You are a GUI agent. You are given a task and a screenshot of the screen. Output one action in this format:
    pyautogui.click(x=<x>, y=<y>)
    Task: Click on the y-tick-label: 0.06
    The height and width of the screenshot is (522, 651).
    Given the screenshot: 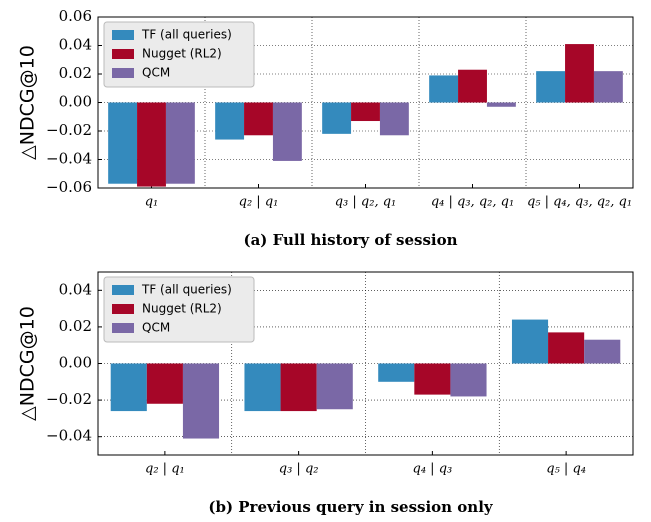 What is the action you would take?
    pyautogui.click(x=75, y=16)
    